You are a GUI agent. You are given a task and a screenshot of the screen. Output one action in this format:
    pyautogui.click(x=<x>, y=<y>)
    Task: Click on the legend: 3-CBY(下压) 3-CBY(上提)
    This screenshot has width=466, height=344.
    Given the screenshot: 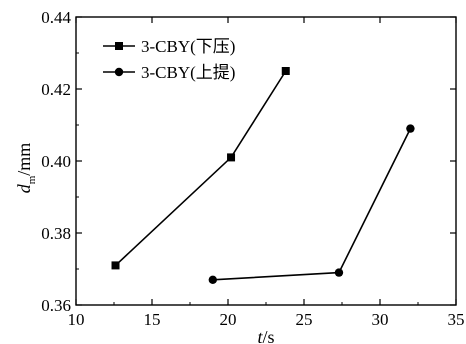 What is the action you would take?
    pyautogui.click(x=169, y=59)
    